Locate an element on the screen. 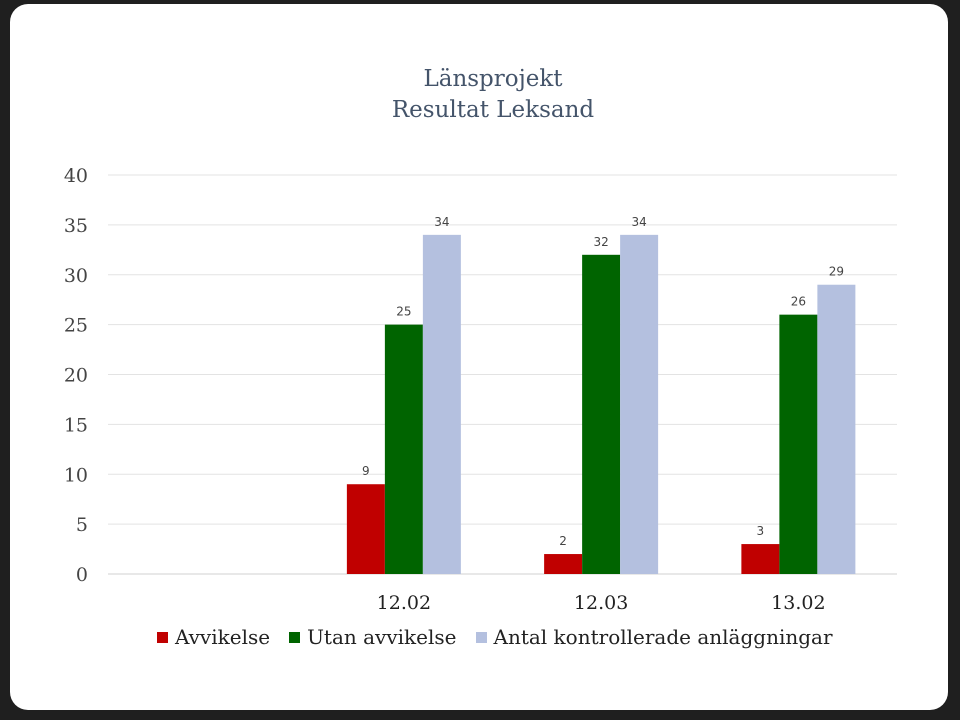 This screenshot has width=960, height=720. chart-title-line-2: Resultat Leksand is located at coordinates (493, 110).